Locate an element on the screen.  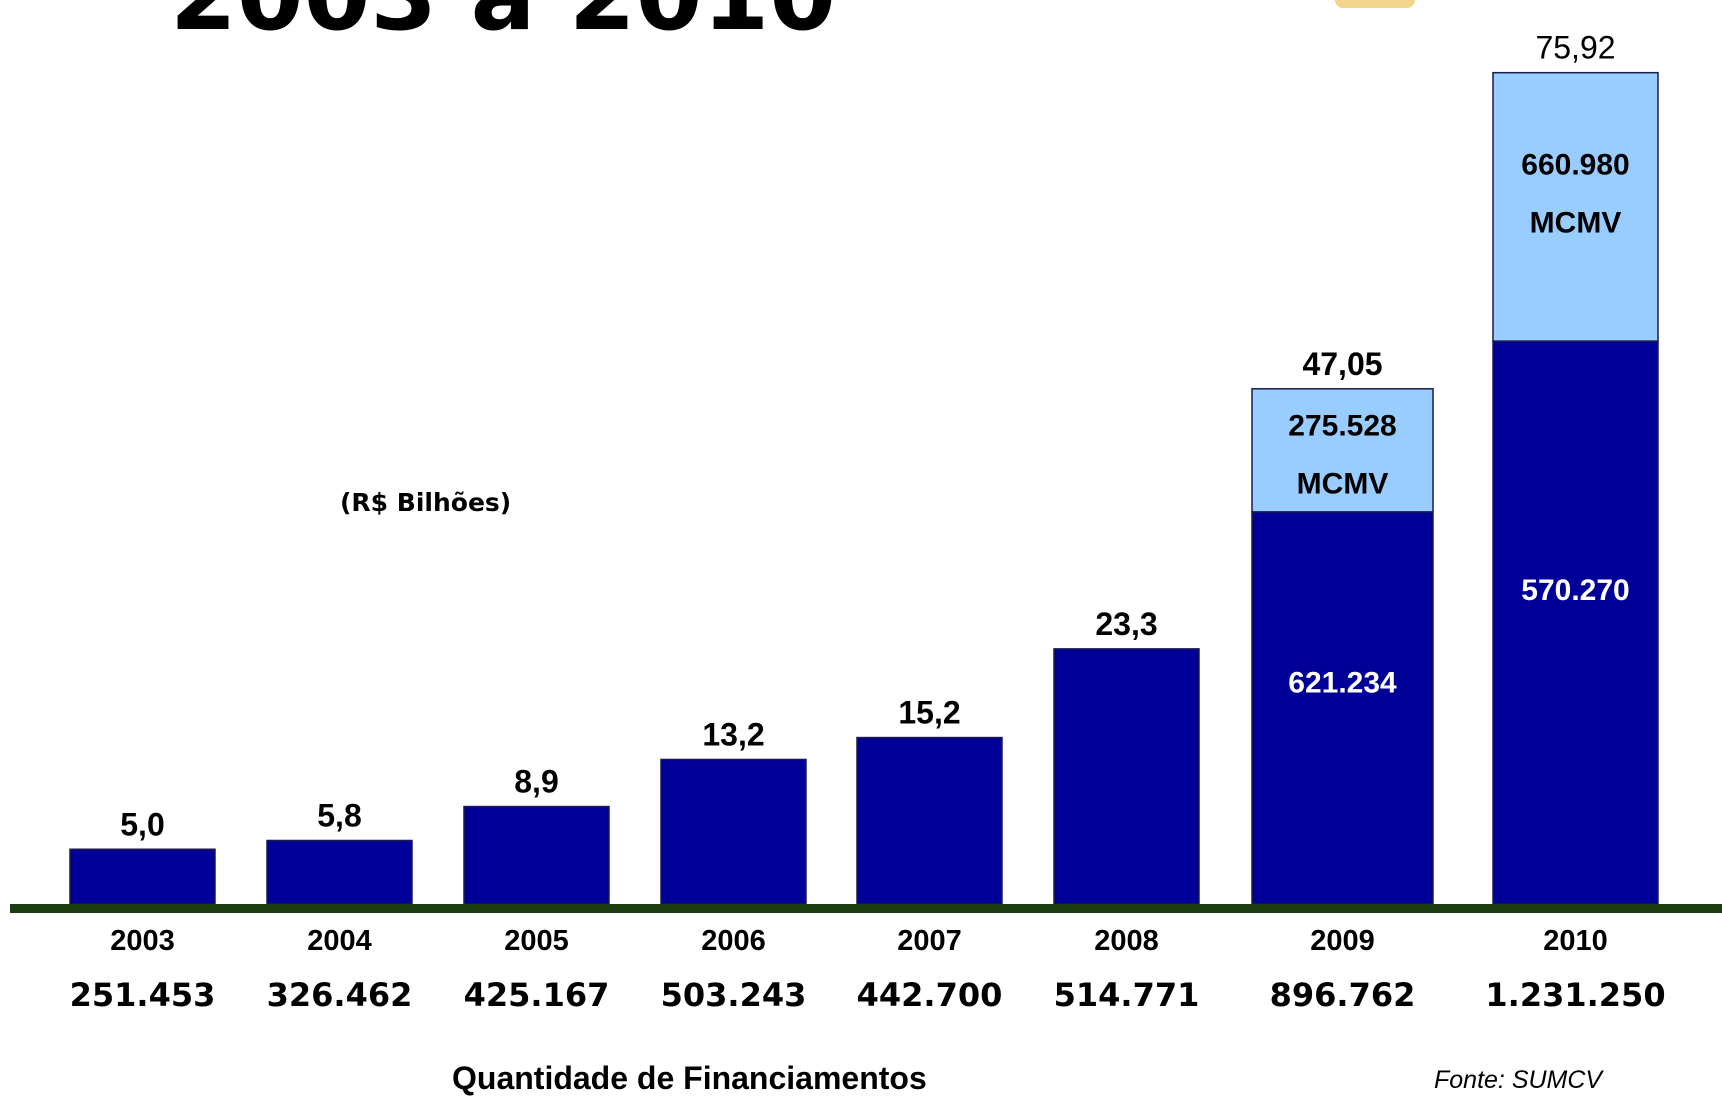
value-label-2006: 13,2 is located at coordinates (733, 734).